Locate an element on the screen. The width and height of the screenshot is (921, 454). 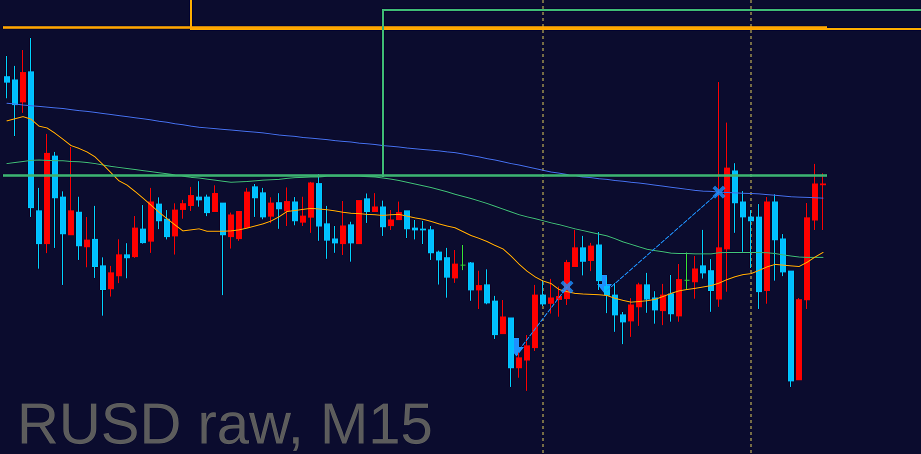
text: RUSD raw, M15 is located at coordinates (225, 423).